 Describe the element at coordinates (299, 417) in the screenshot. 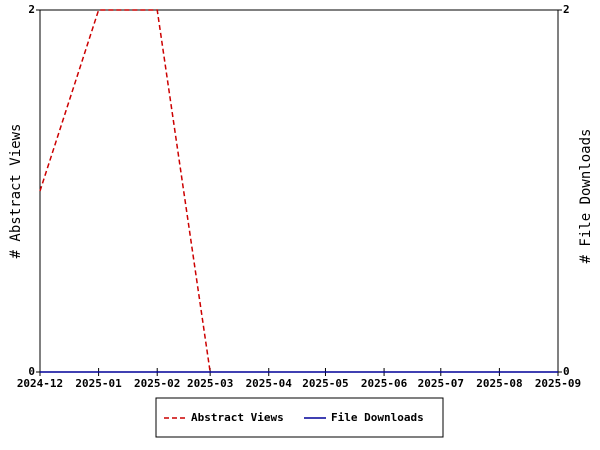

I see `legend` at that location.